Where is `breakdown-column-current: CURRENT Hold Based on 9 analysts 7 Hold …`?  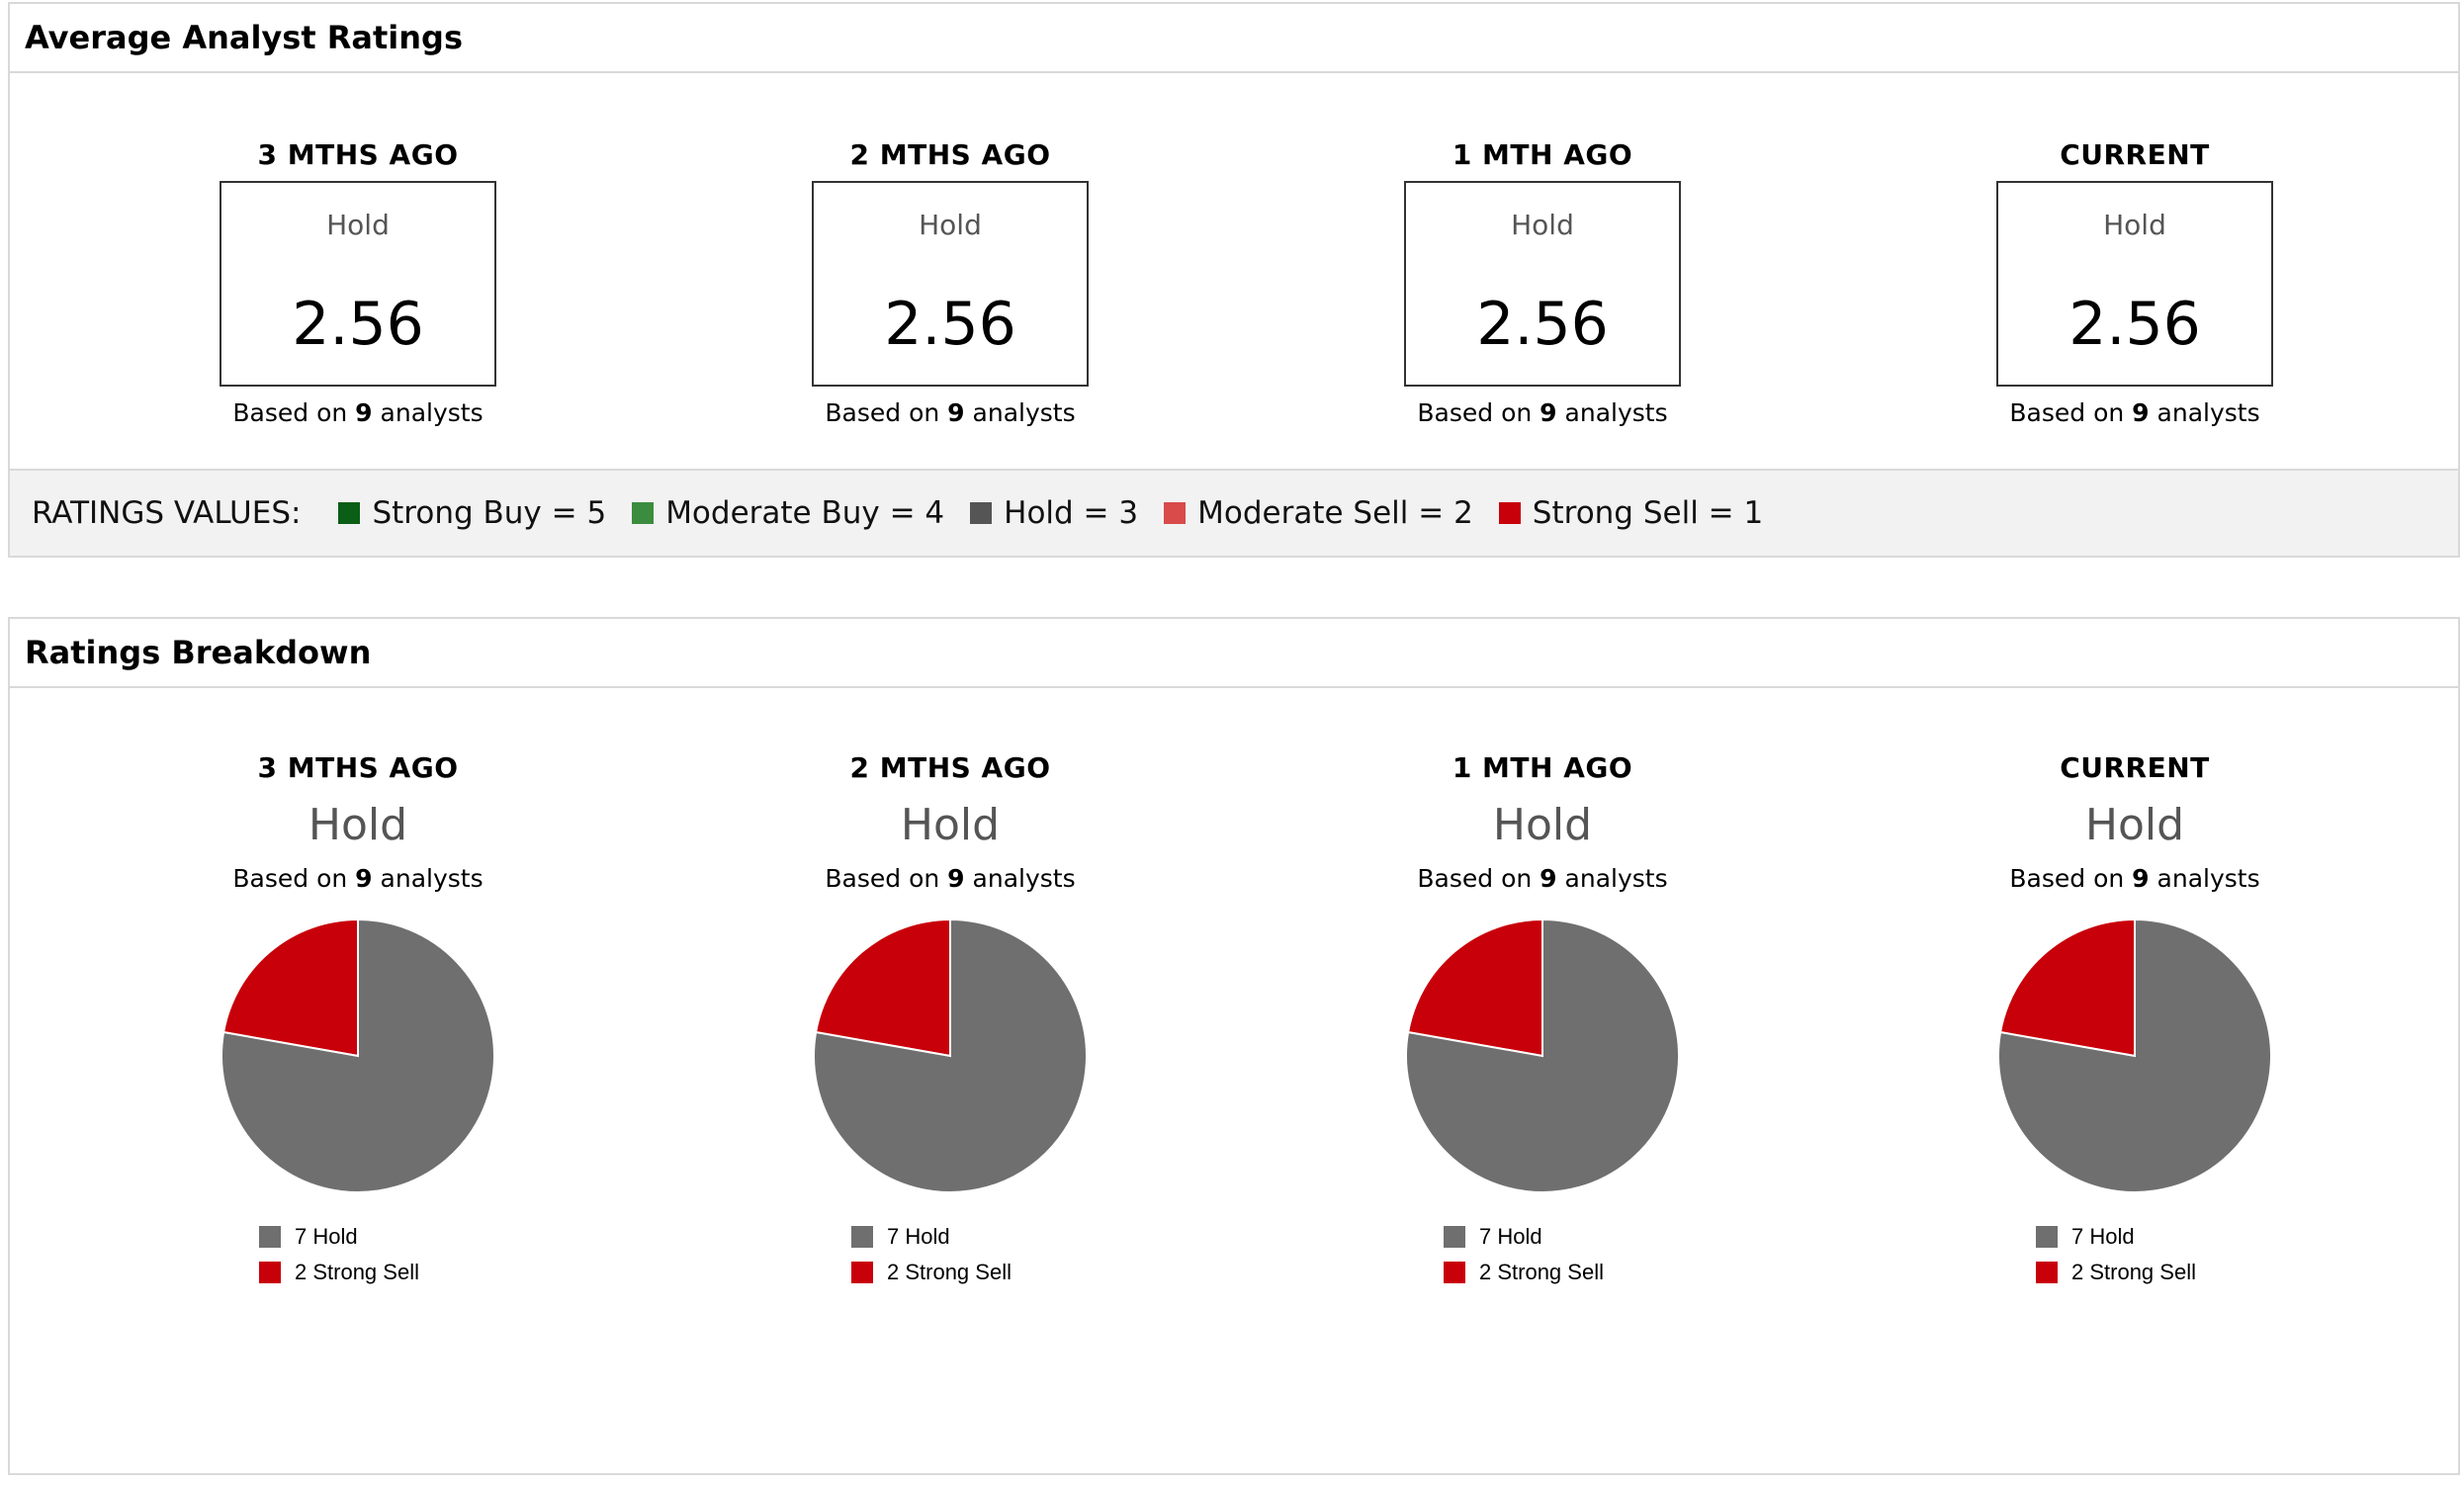 breakdown-column-current: CURRENT Hold Based on 9 analysts 7 Hold … is located at coordinates (2134, 1020).